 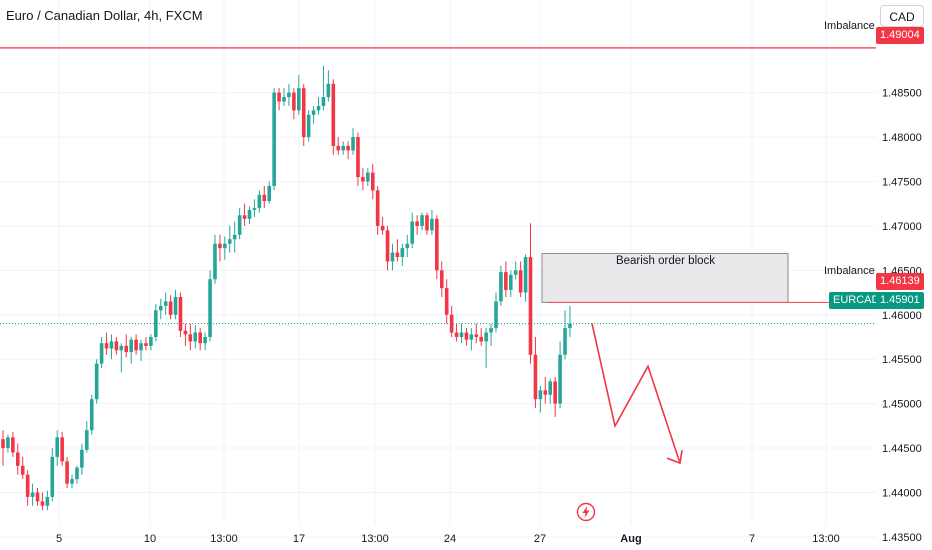 I want to click on y-tick-label: 1.43500, so click(x=902, y=538).